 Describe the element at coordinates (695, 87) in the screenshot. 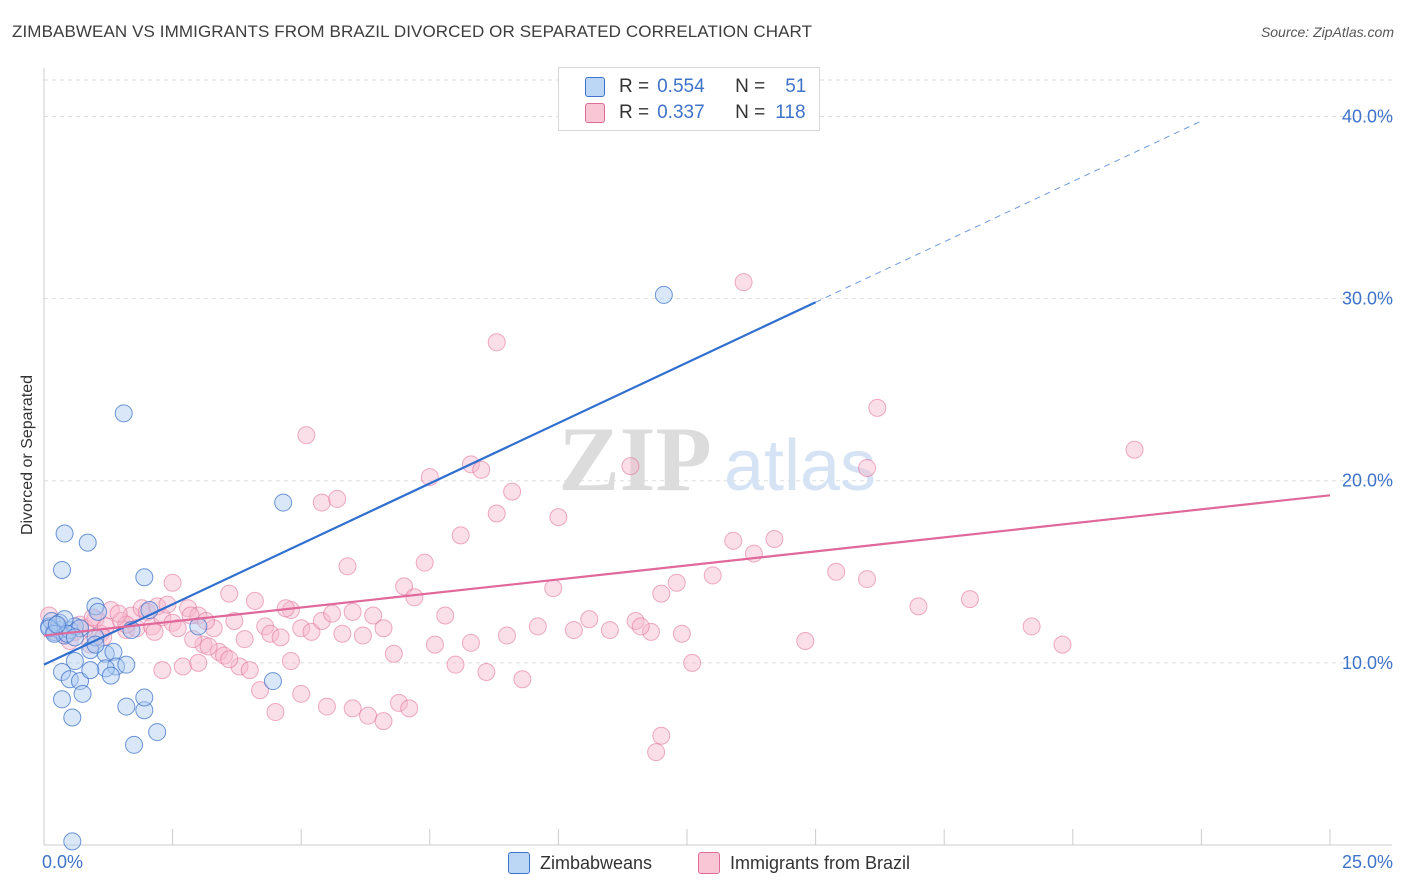

I see `legend-row-zimbabweans: R = 0.554 N = 51` at that location.